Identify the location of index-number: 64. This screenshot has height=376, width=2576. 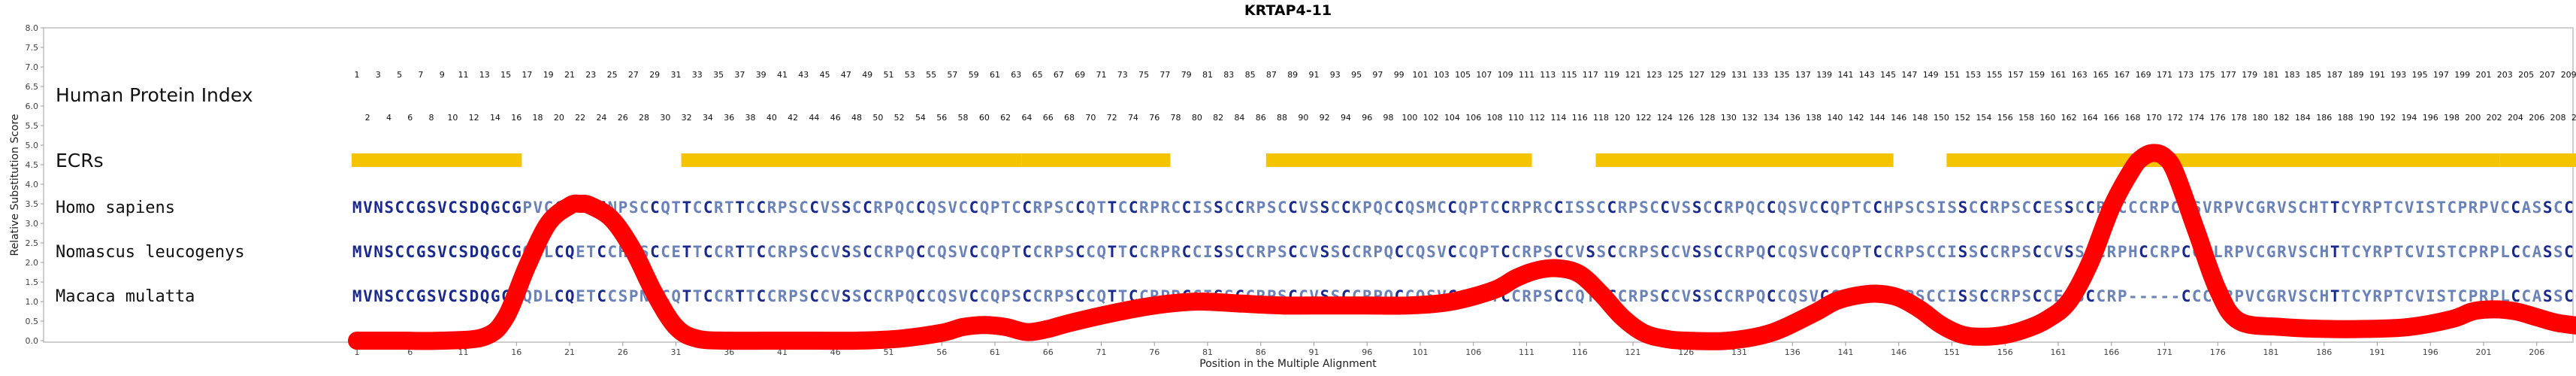
(1026, 118).